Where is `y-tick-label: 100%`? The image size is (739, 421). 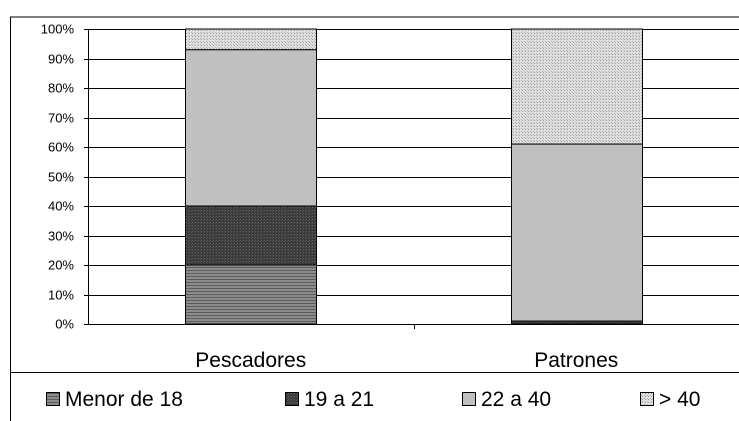 y-tick-label: 100% is located at coordinates (58, 29).